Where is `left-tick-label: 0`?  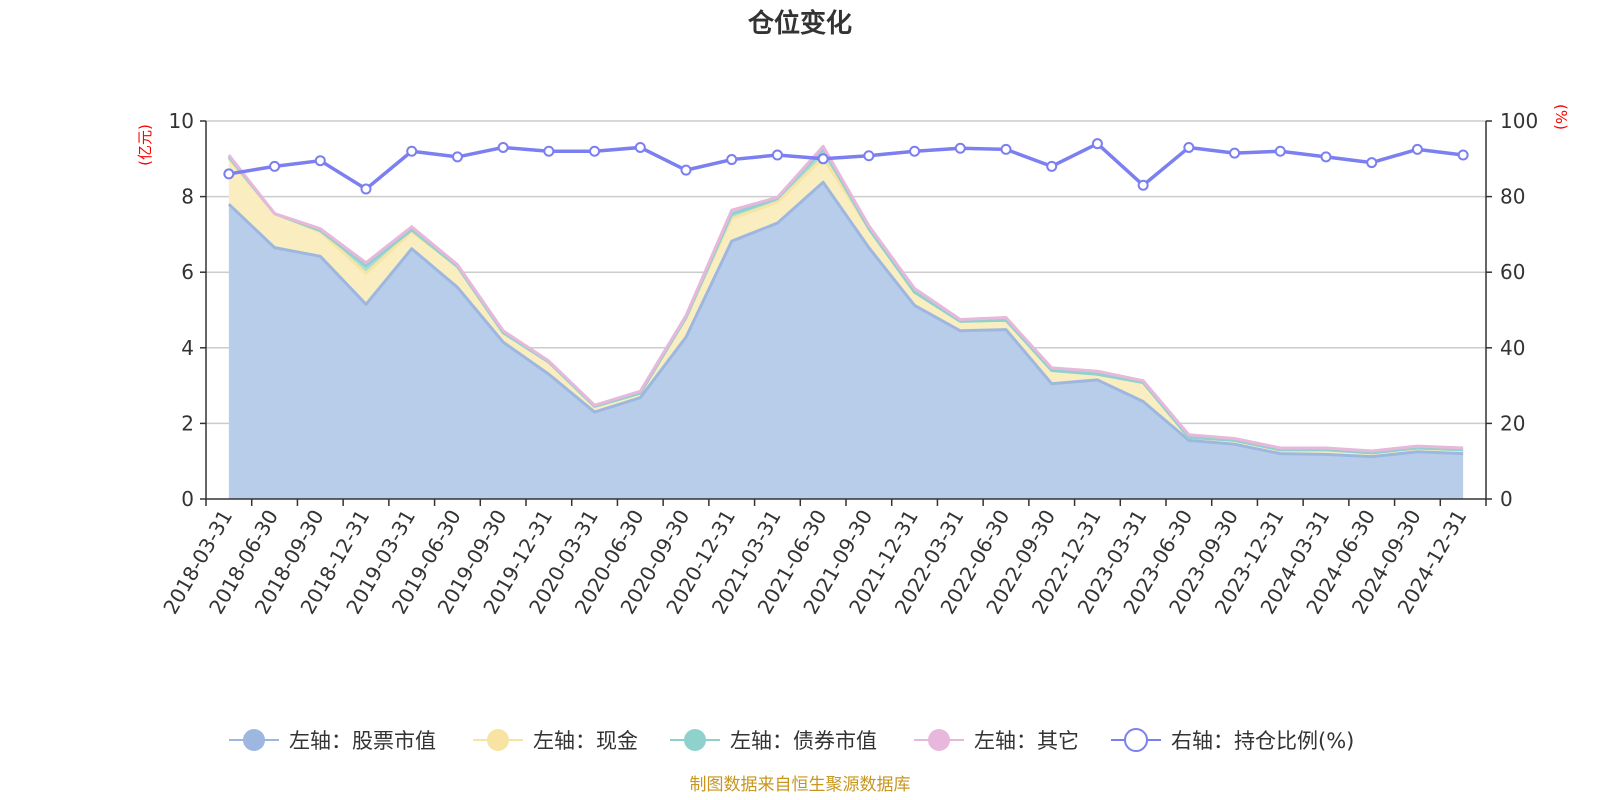 left-tick-label: 0 is located at coordinates (187, 499).